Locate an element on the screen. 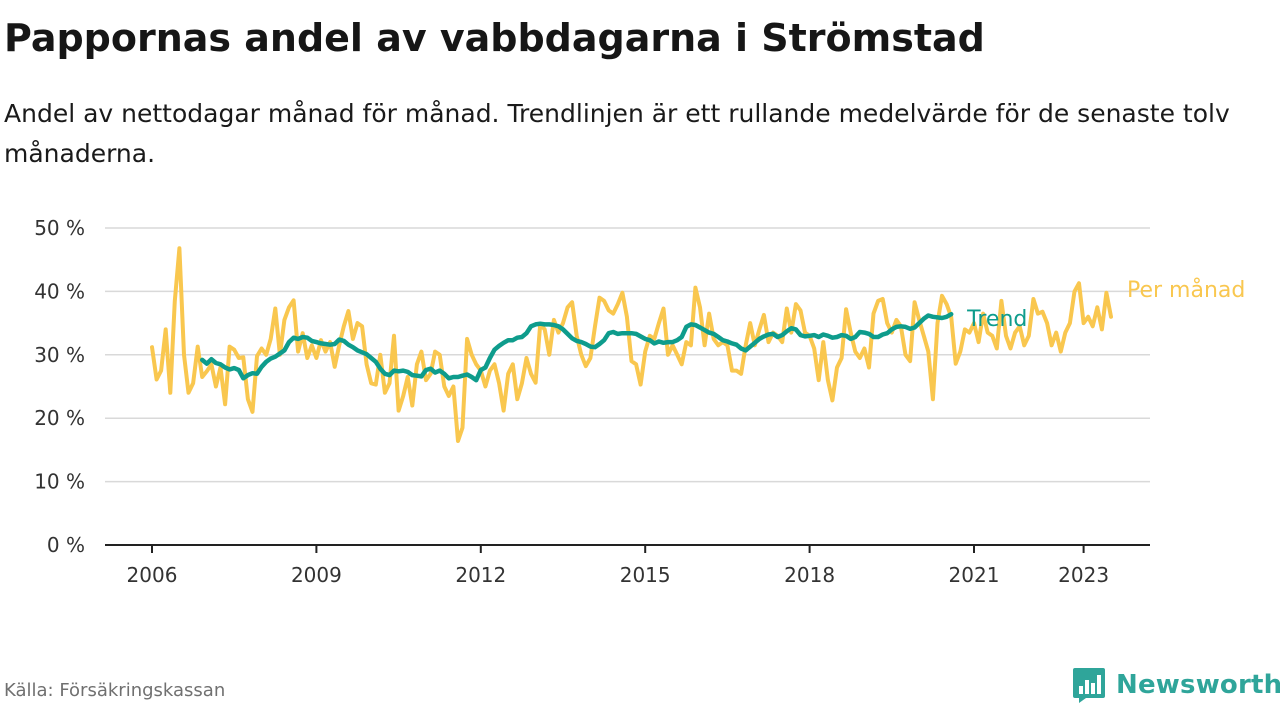 Image resolution: width=1280 pixels, height=720 pixels. y-tick-label: 20 % is located at coordinates (59, 418).